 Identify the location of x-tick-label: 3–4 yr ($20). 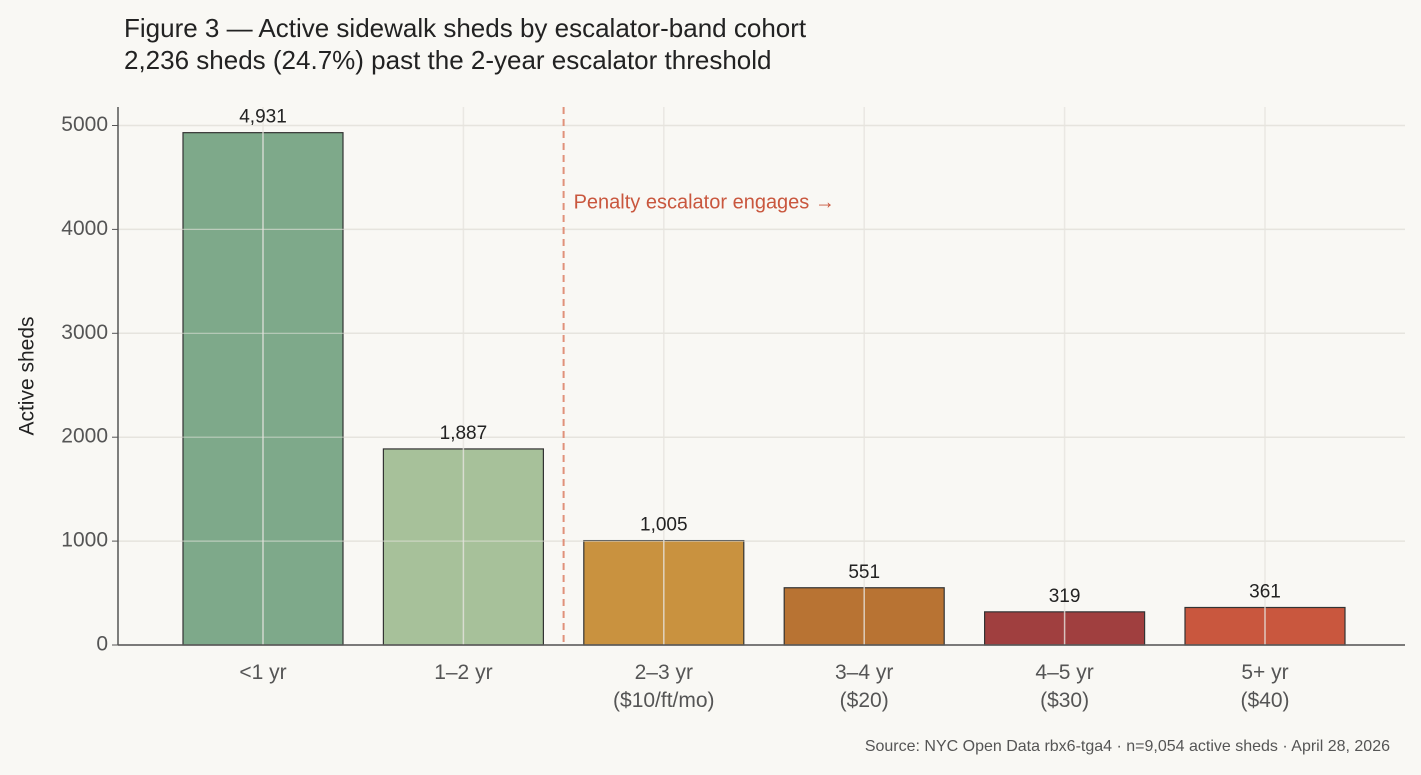
(864, 686).